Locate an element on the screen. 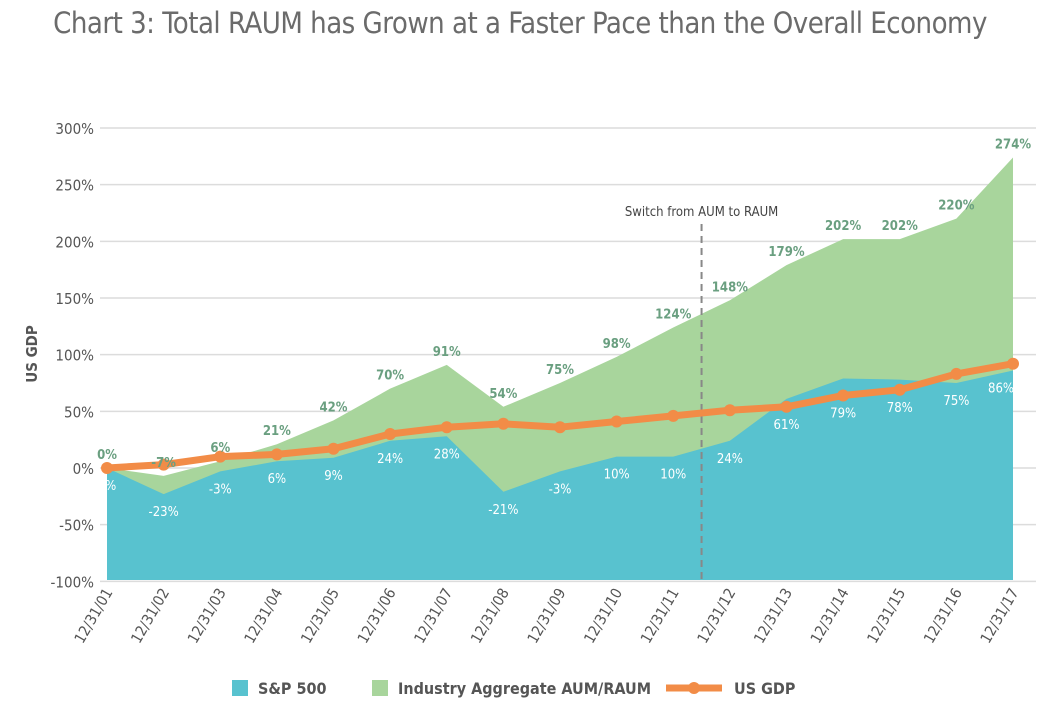 The height and width of the screenshot is (708, 1040). aum-data-label: 124% is located at coordinates (673, 314).